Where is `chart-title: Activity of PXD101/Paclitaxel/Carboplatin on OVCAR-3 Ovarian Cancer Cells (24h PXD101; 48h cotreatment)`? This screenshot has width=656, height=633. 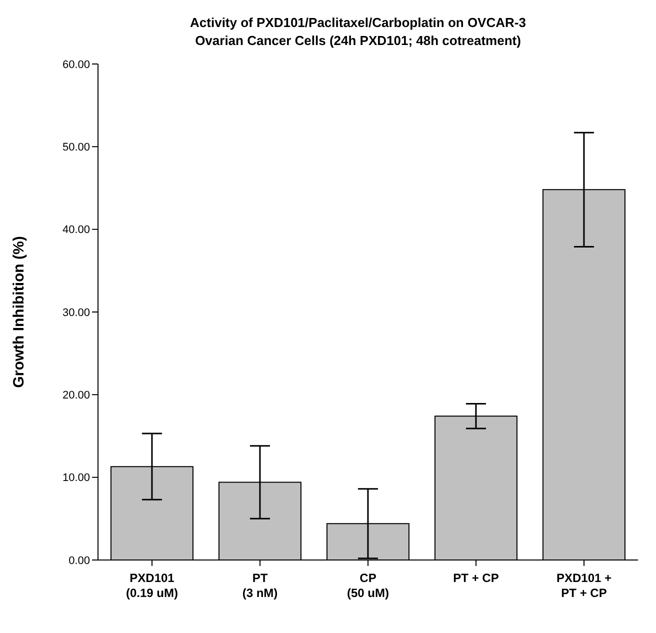 chart-title: Activity of PXD101/Paclitaxel/Carboplatin on OVCAR-3 Ovarian Cancer Cells (24h PXD101; 48h cotreatment) is located at coordinates (358, 32).